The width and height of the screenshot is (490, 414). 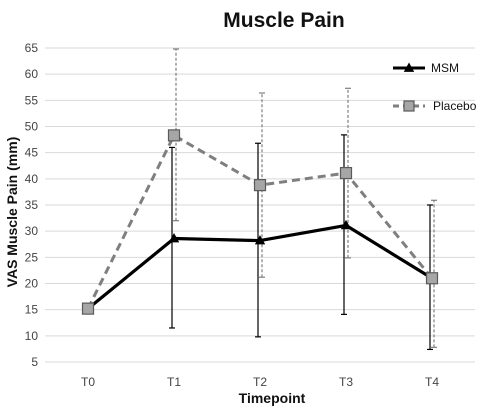 What do you see at coordinates (32, 74) in the screenshot?
I see `y-tick-label: 60` at bounding box center [32, 74].